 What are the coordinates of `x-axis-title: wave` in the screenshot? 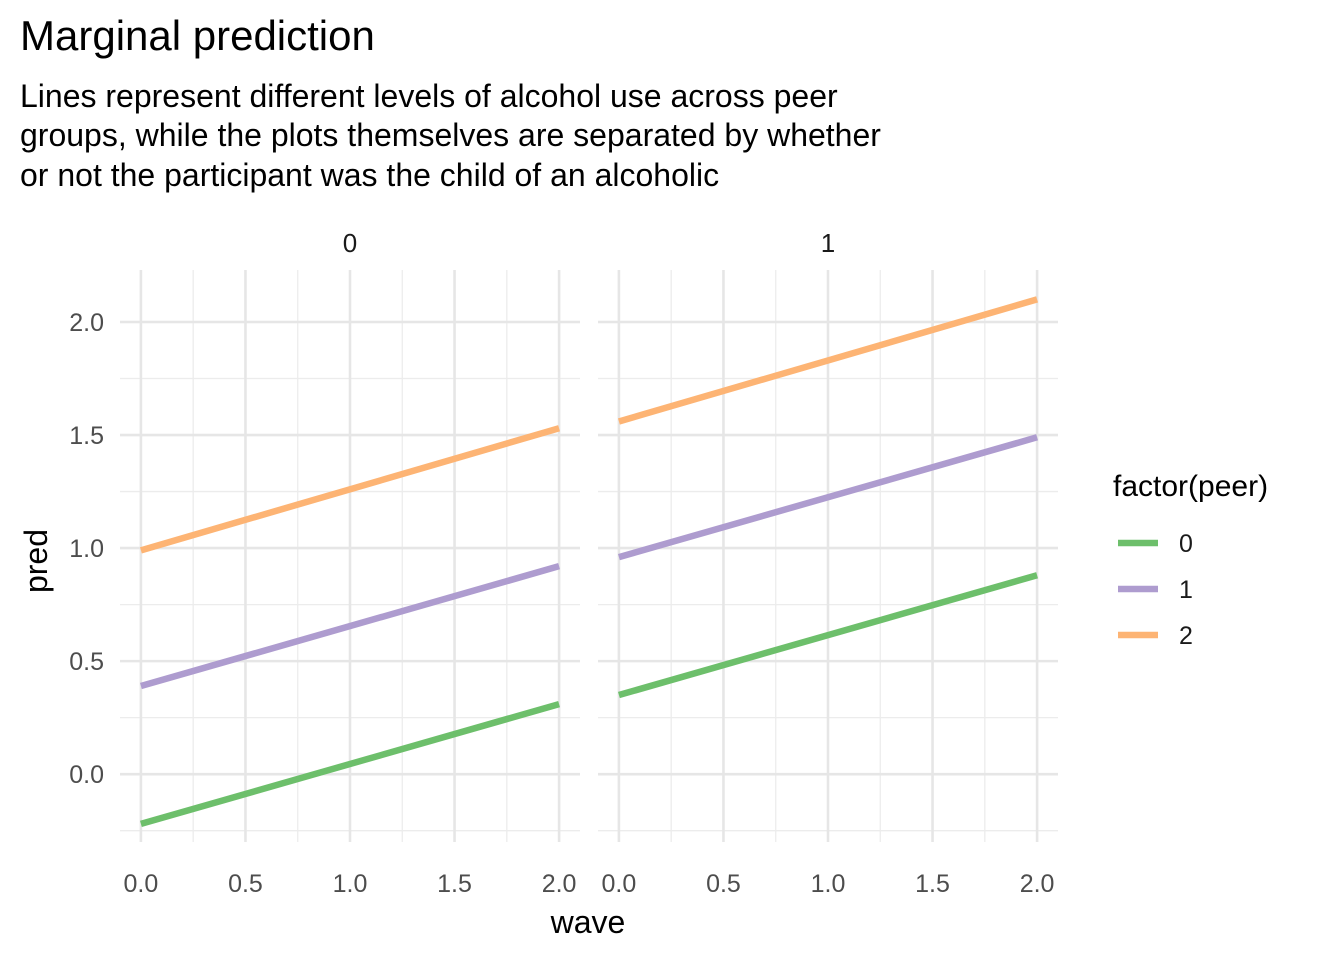 It's located at (588, 922).